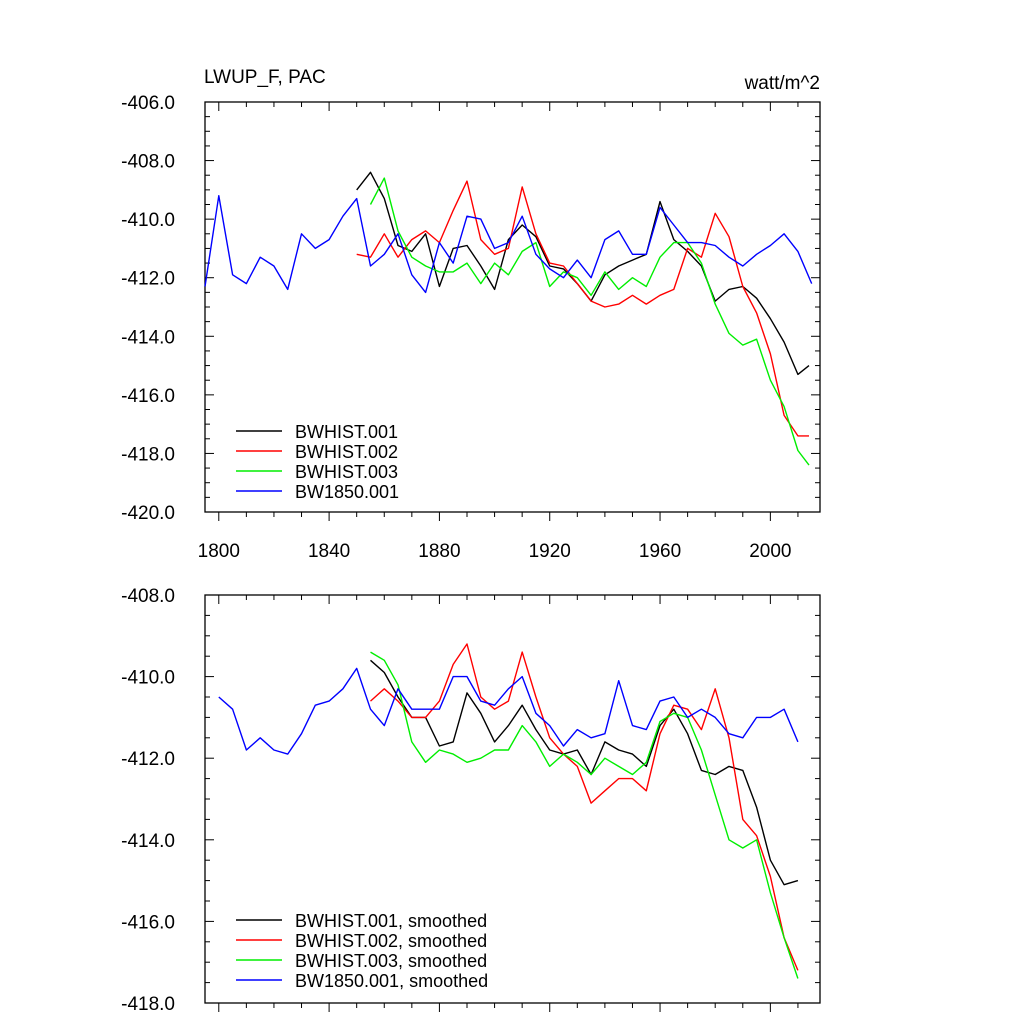 Image resolution: width=1024 pixels, height=1024 pixels. I want to click on x-tick-label: 1880, so click(439, 551).